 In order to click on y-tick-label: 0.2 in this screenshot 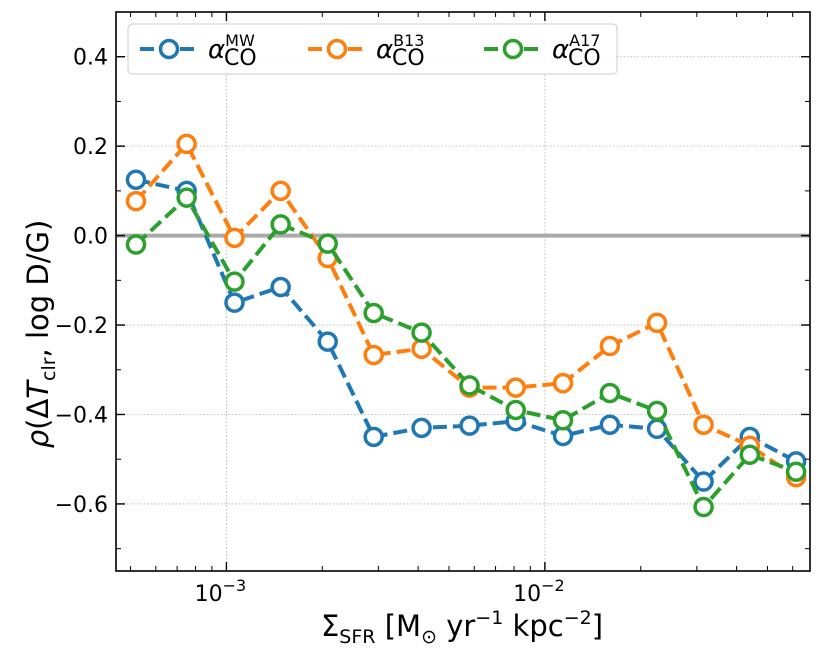, I will do `click(90, 147)`.